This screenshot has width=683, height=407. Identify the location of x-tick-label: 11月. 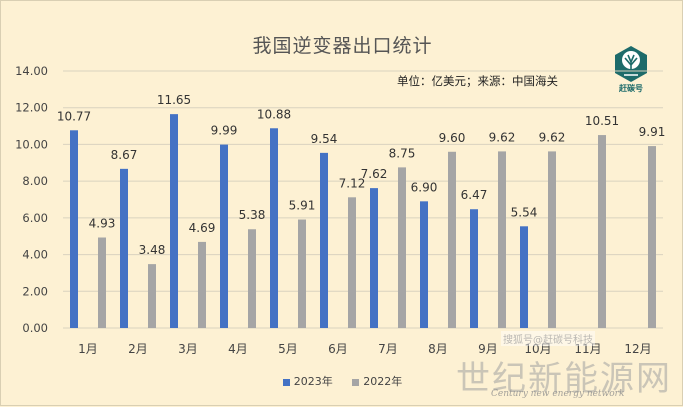
(587, 349).